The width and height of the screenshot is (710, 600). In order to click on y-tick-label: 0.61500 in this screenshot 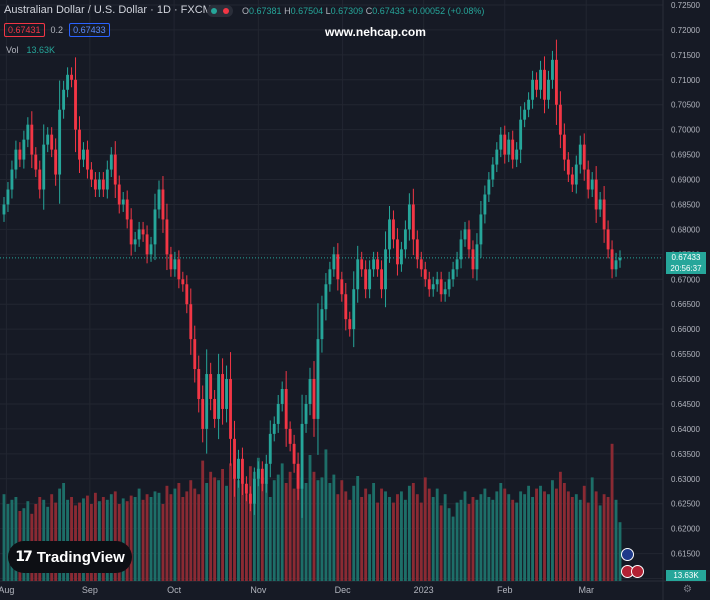, I will do `click(685, 554)`.